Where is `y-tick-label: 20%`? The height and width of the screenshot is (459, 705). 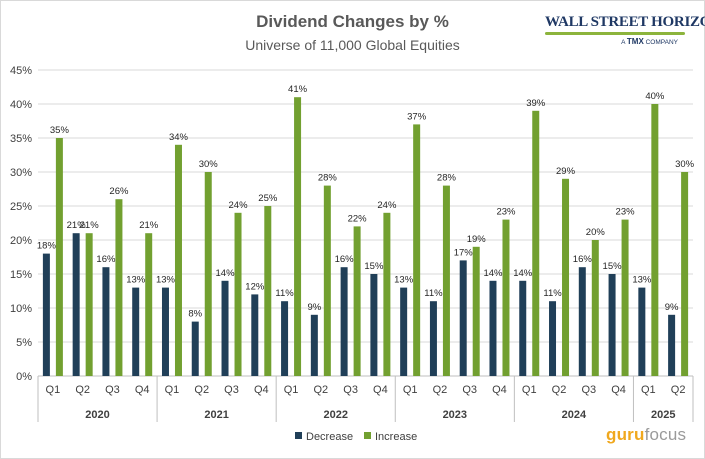
y-tick-label: 20% is located at coordinates (21, 241).